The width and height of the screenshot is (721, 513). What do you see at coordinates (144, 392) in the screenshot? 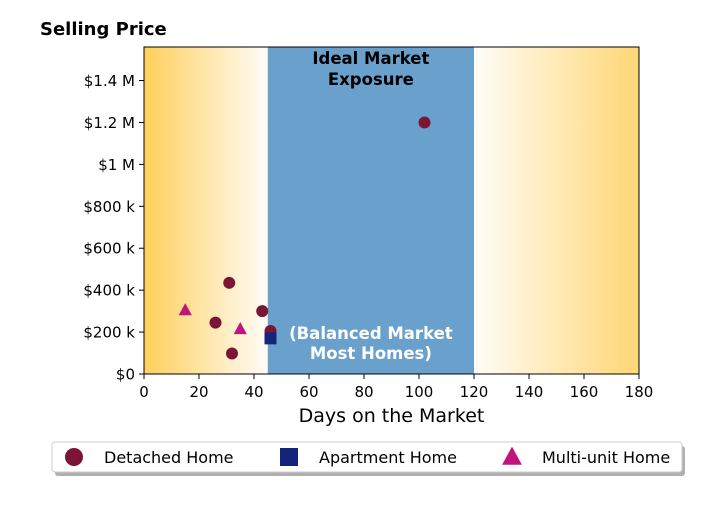
I see `x-tick-label: 0` at bounding box center [144, 392].